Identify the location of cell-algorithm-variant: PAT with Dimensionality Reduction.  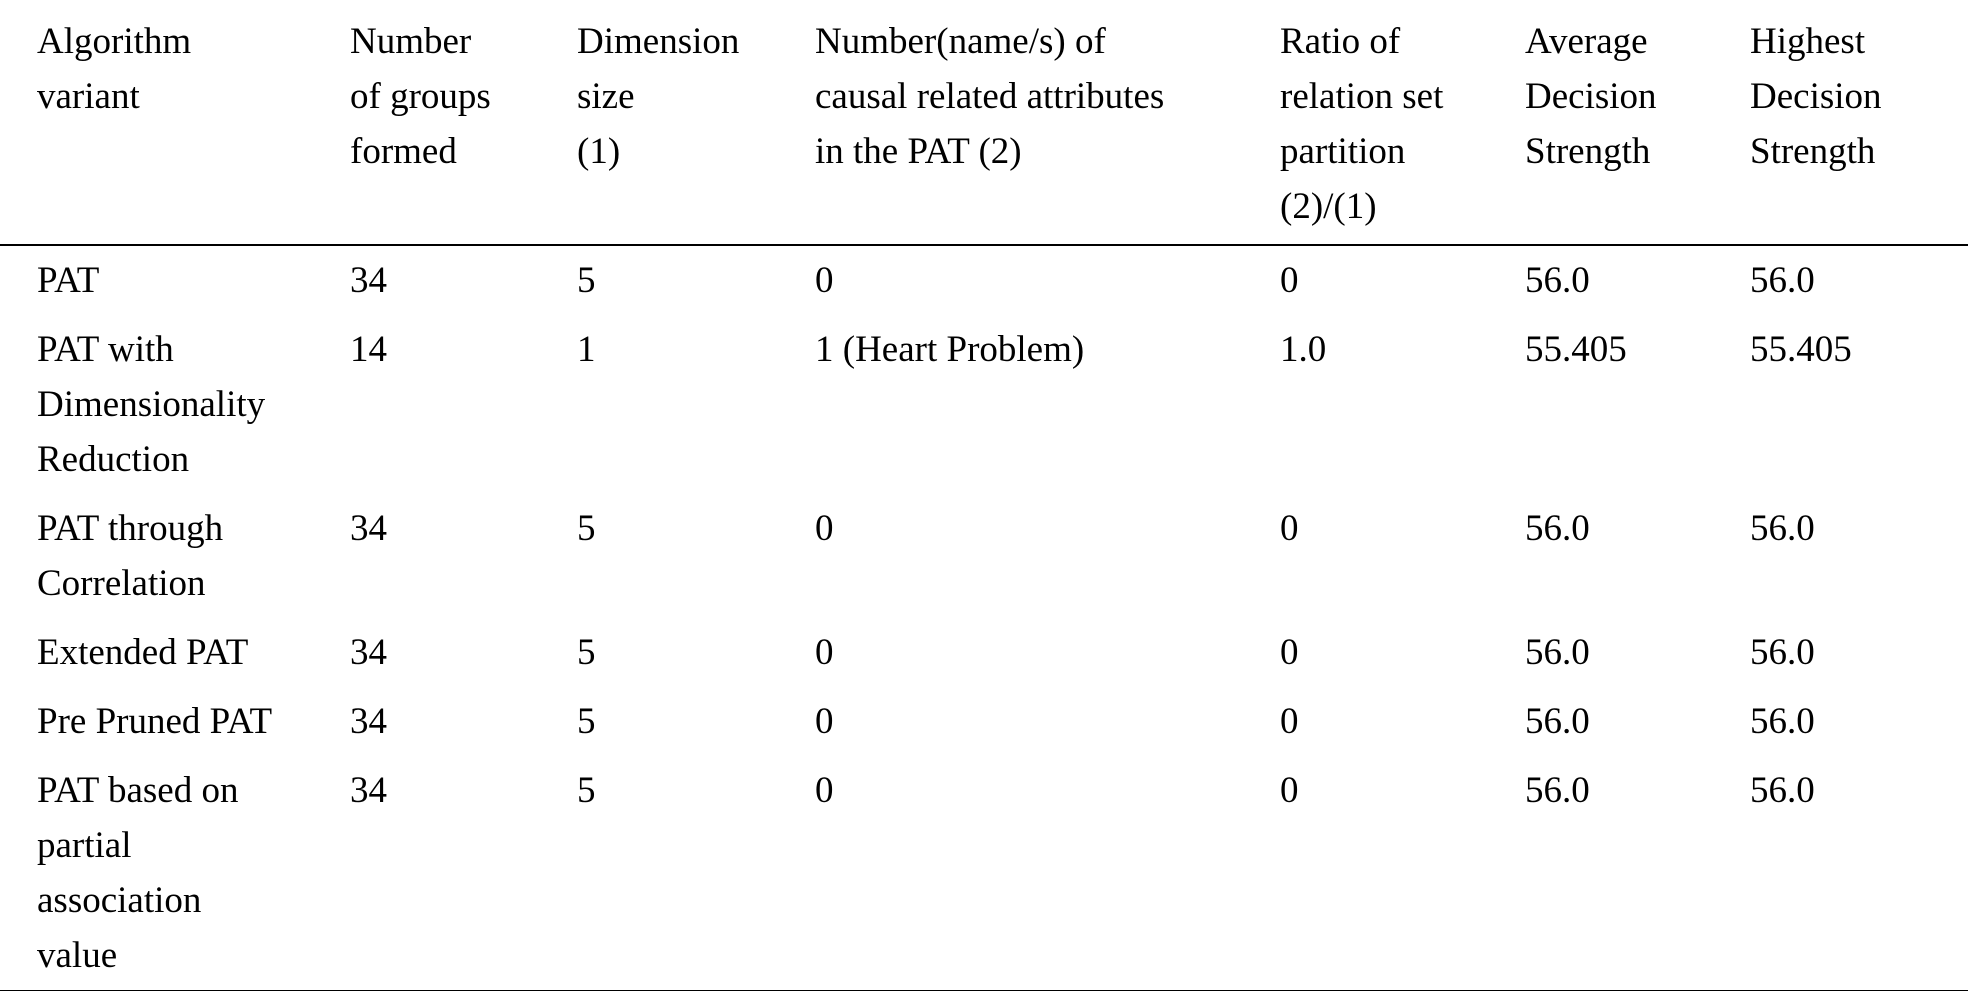
(151, 404).